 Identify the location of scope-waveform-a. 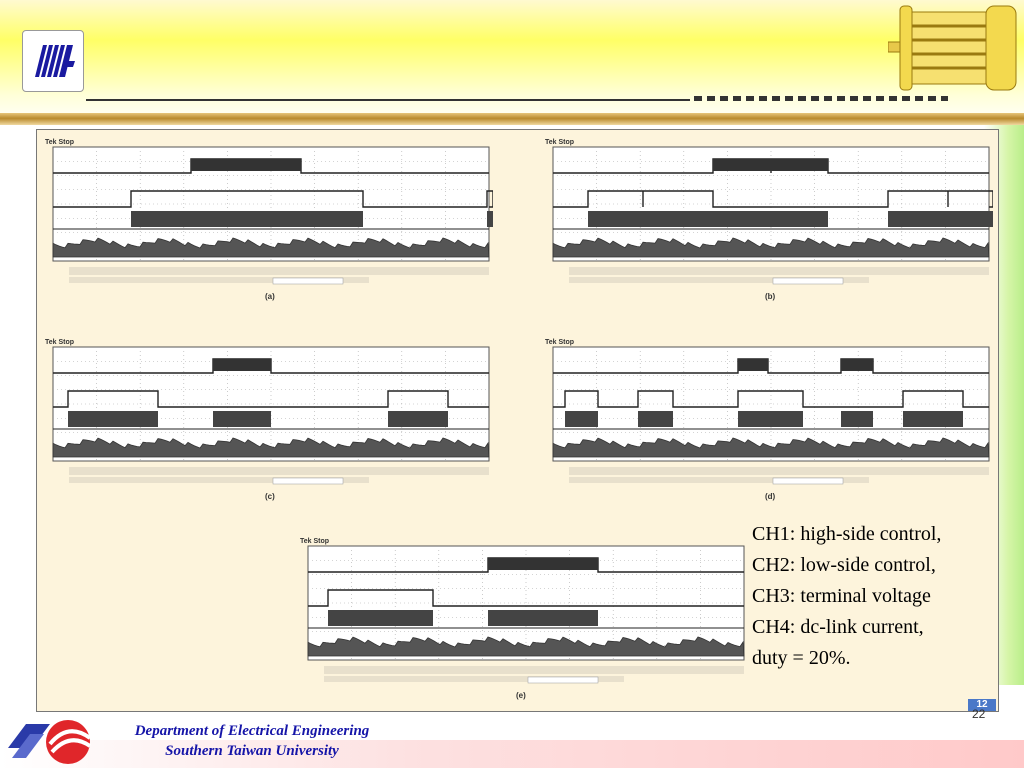
(272, 215).